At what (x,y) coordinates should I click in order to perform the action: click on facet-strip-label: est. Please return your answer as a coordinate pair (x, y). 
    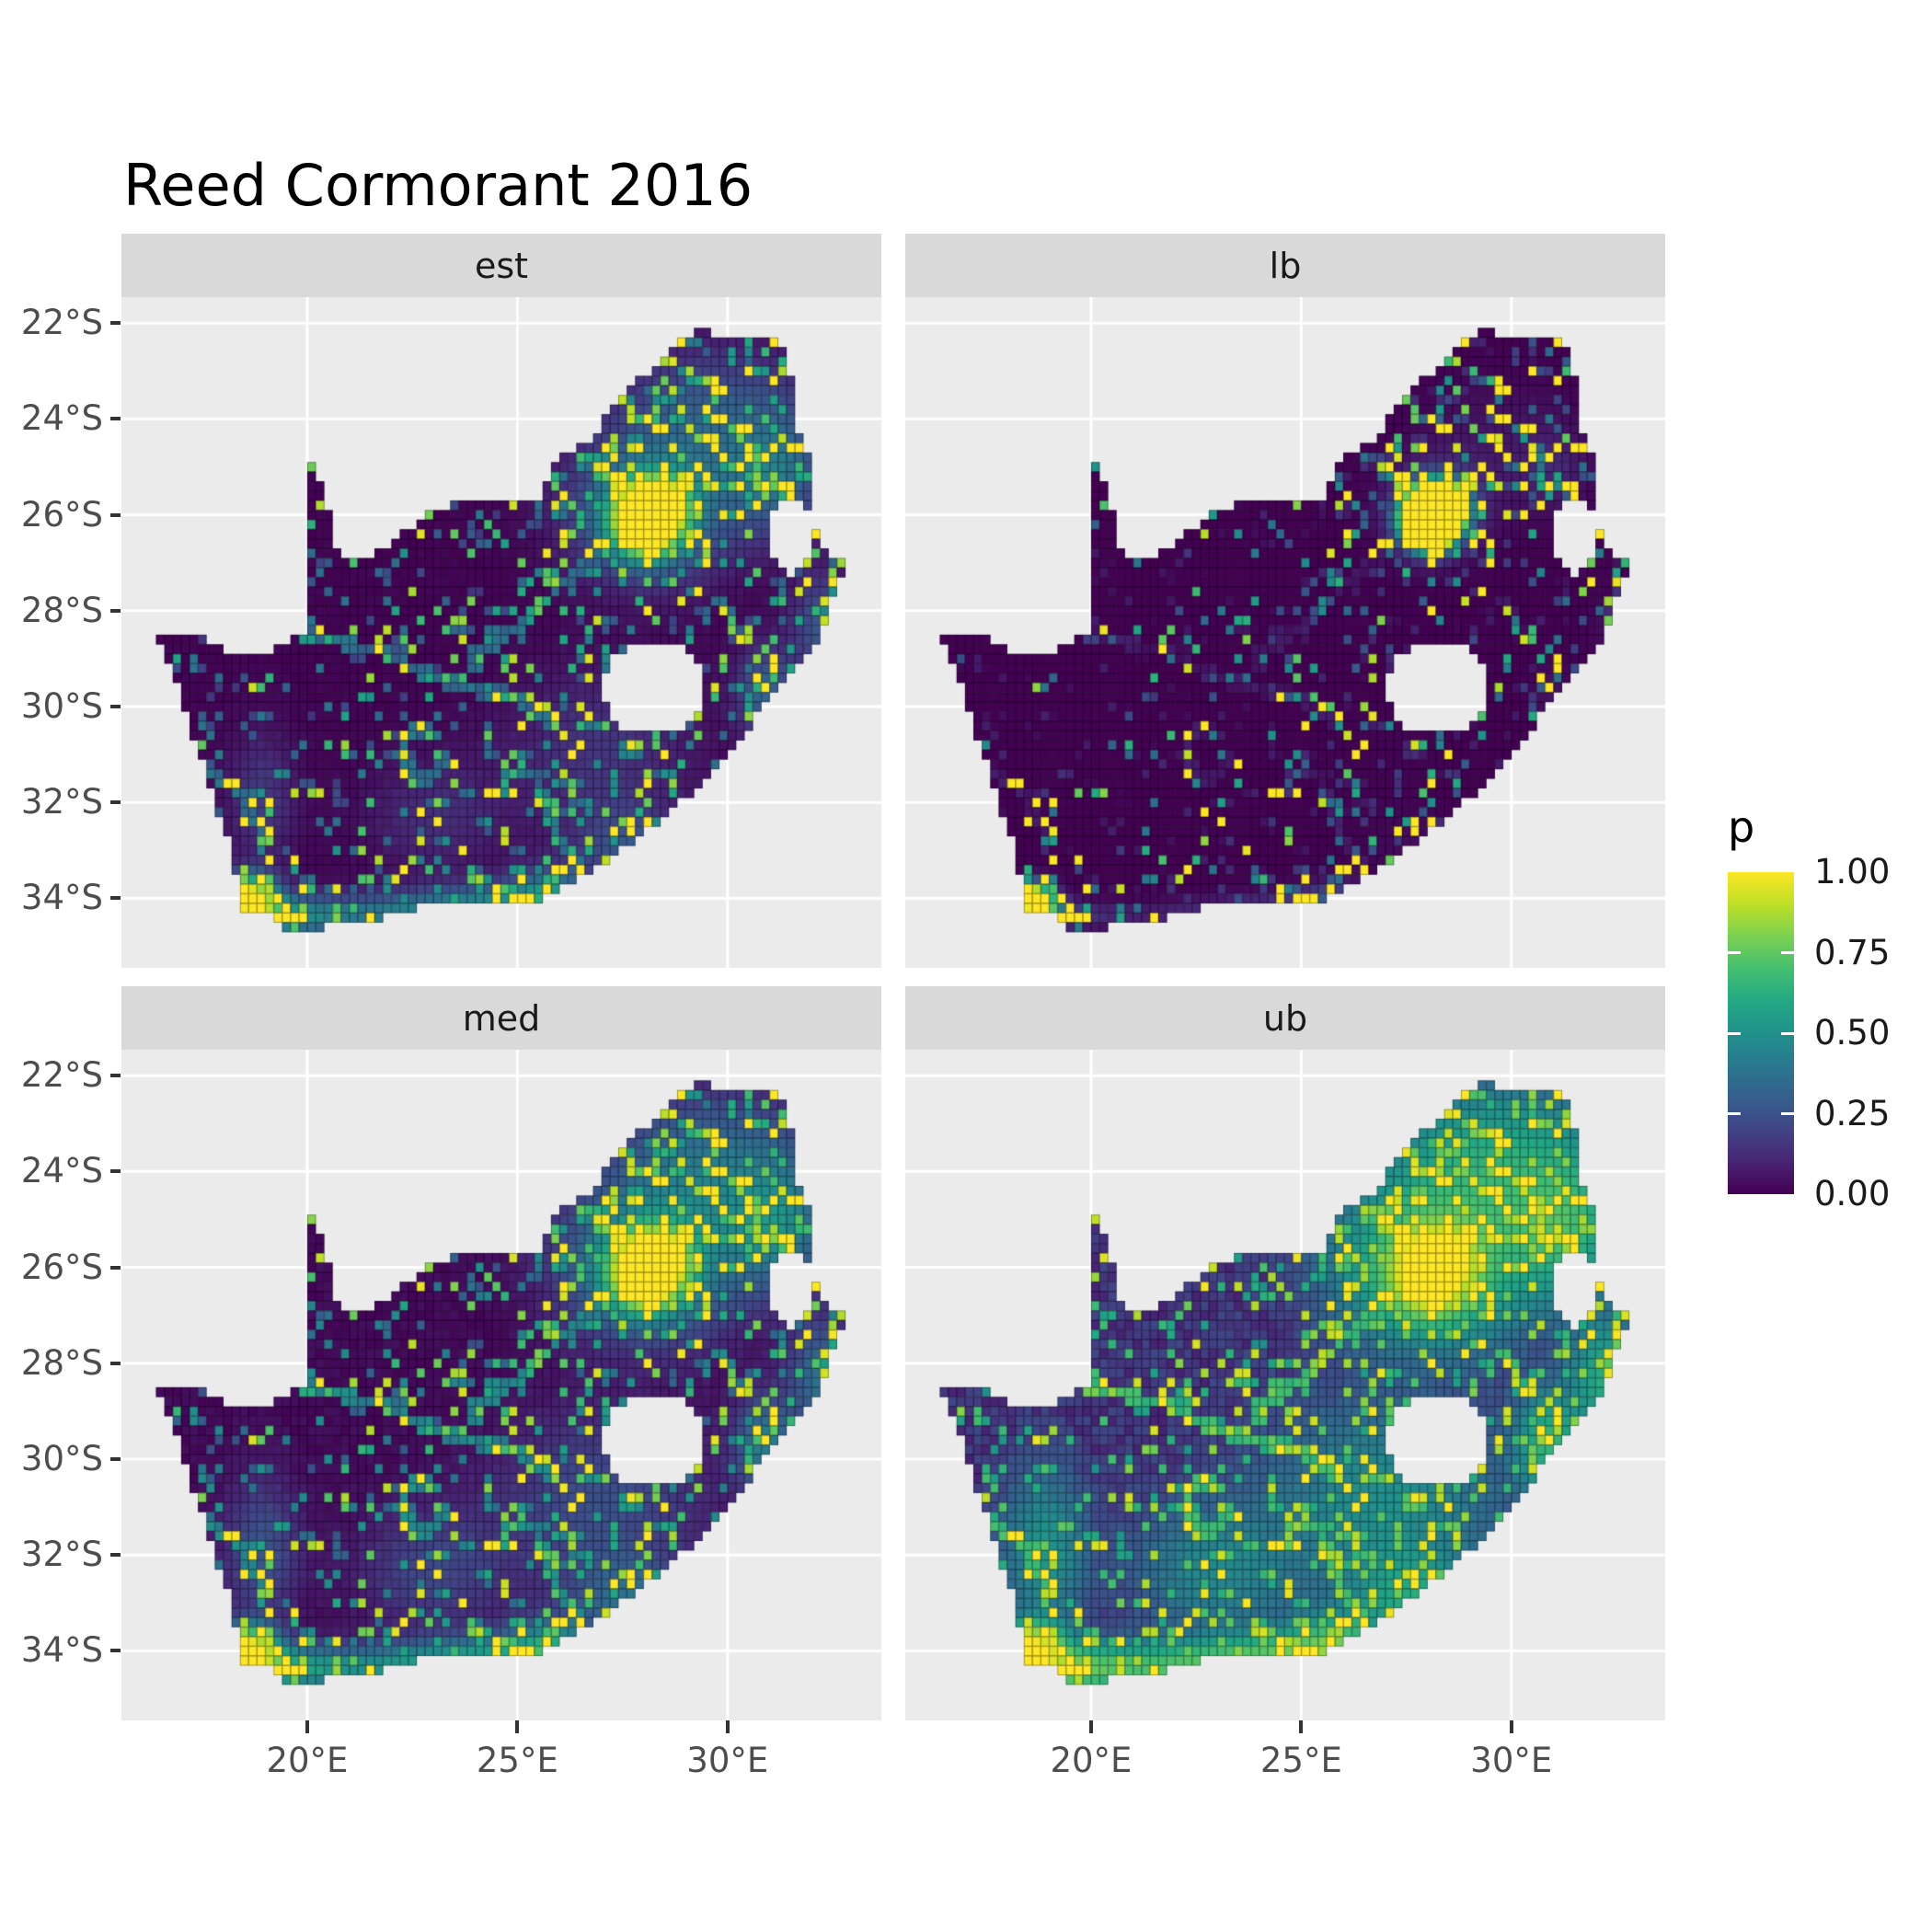
    Looking at the image, I should click on (501, 265).